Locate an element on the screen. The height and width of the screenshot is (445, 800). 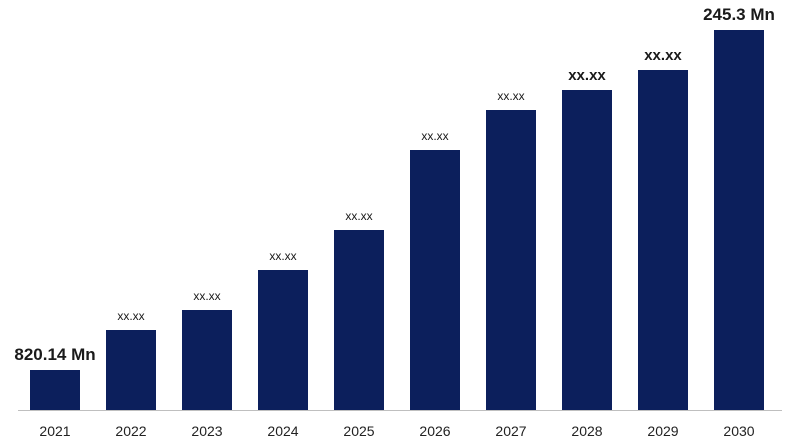
bar-2021 is located at coordinates (55, 390).